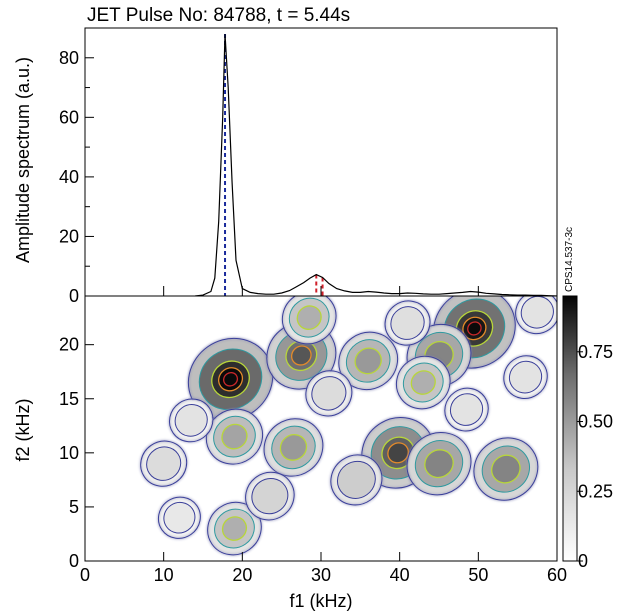 Image resolution: width=620 pixels, height=614 pixels. Describe the element at coordinates (69, 58) in the screenshot. I see `spectrum-y-tick-label: 80` at that location.